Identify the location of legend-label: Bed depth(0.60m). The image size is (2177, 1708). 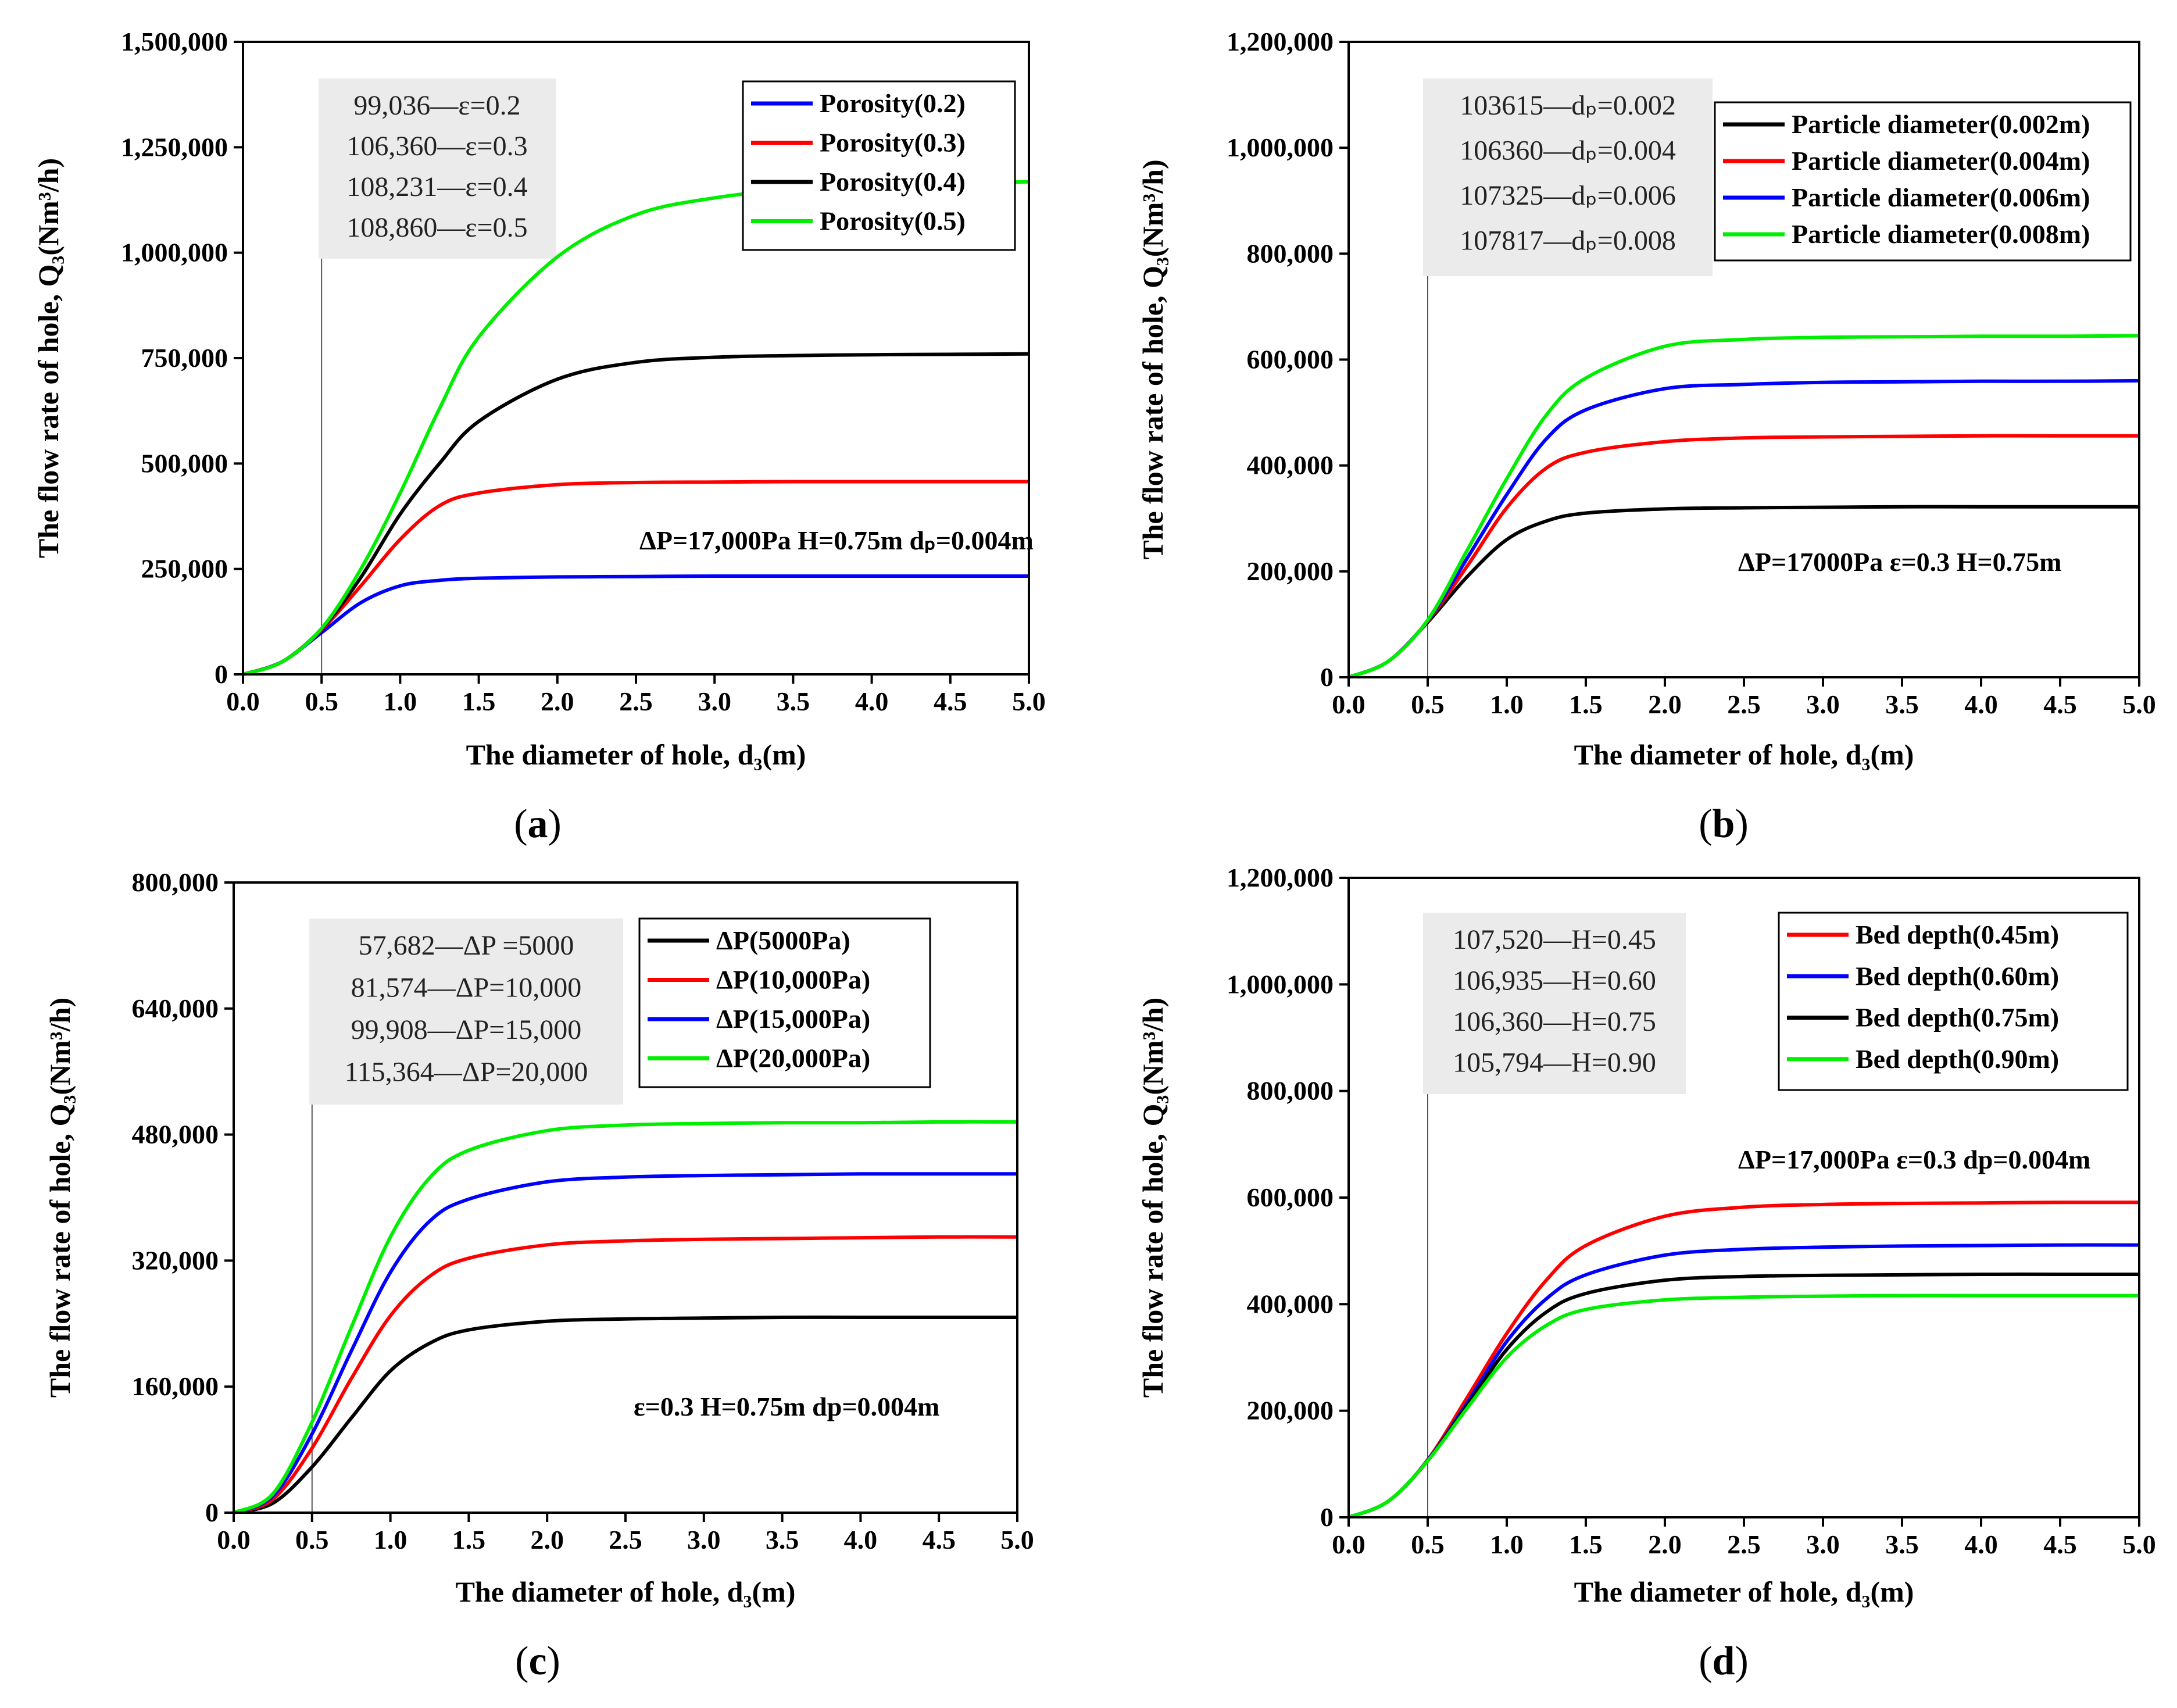
(1957, 976).